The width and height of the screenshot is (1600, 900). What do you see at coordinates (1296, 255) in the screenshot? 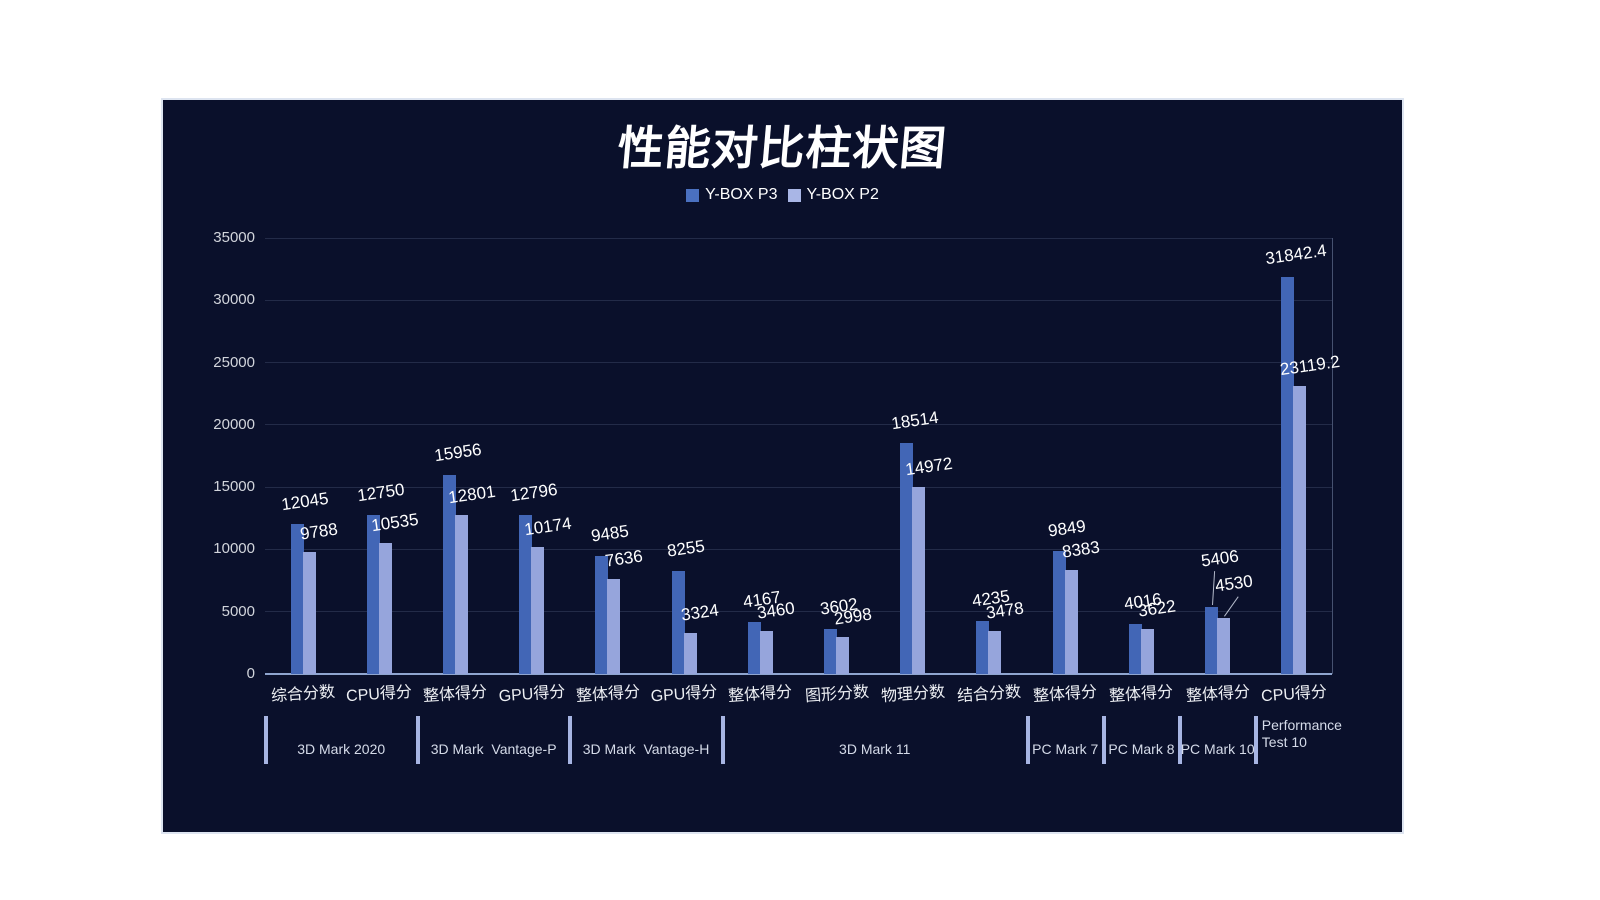
I see `data-label-p3-13: 31842.4` at bounding box center [1296, 255].